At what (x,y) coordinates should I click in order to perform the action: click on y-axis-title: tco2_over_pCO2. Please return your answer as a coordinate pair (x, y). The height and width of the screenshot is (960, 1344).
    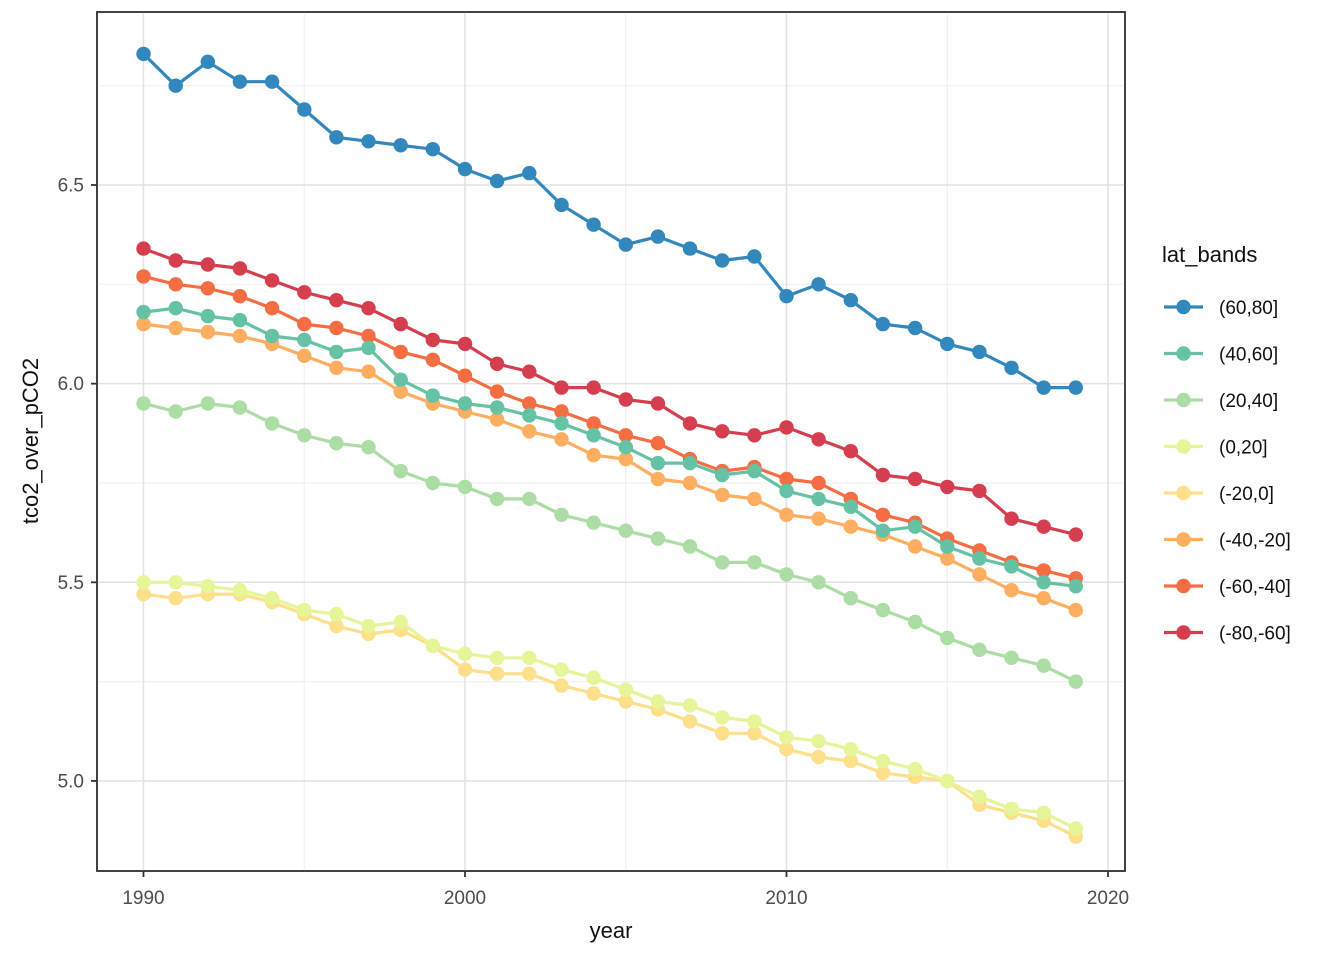
    Looking at the image, I should click on (30, 441).